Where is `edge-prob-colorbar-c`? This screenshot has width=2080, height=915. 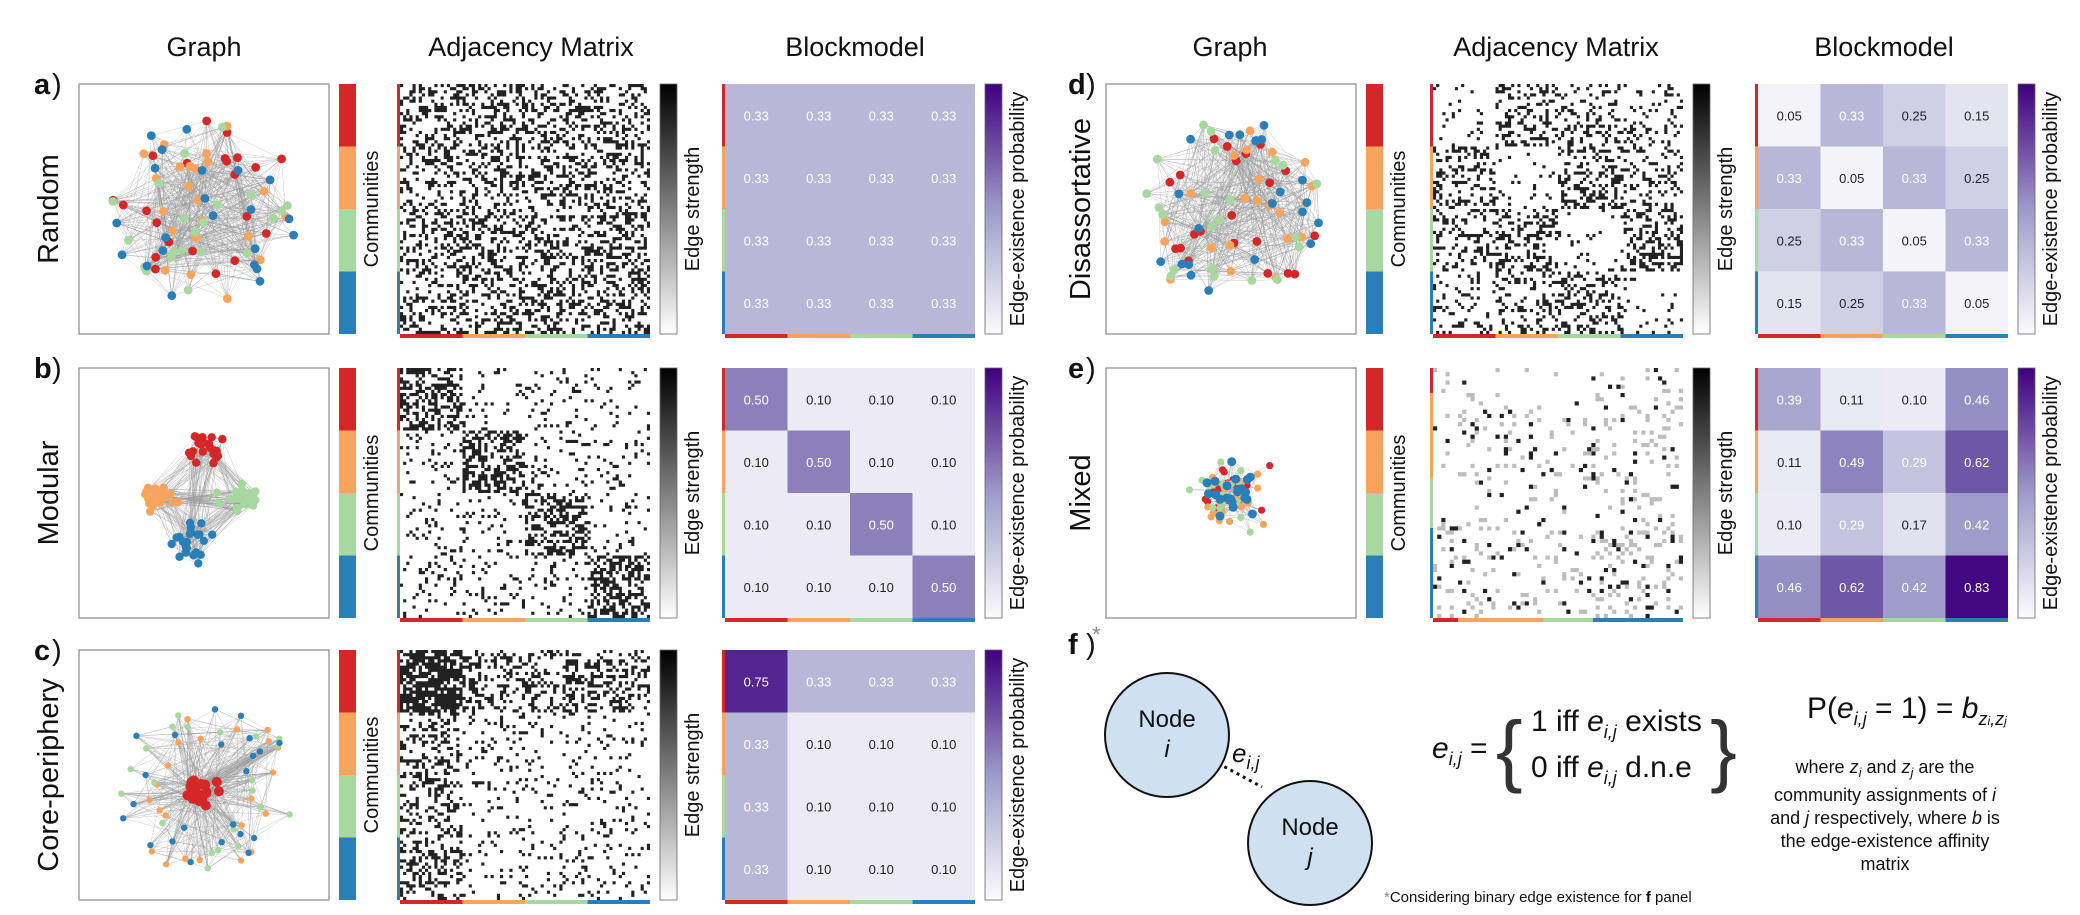 edge-prob-colorbar-c is located at coordinates (993, 775).